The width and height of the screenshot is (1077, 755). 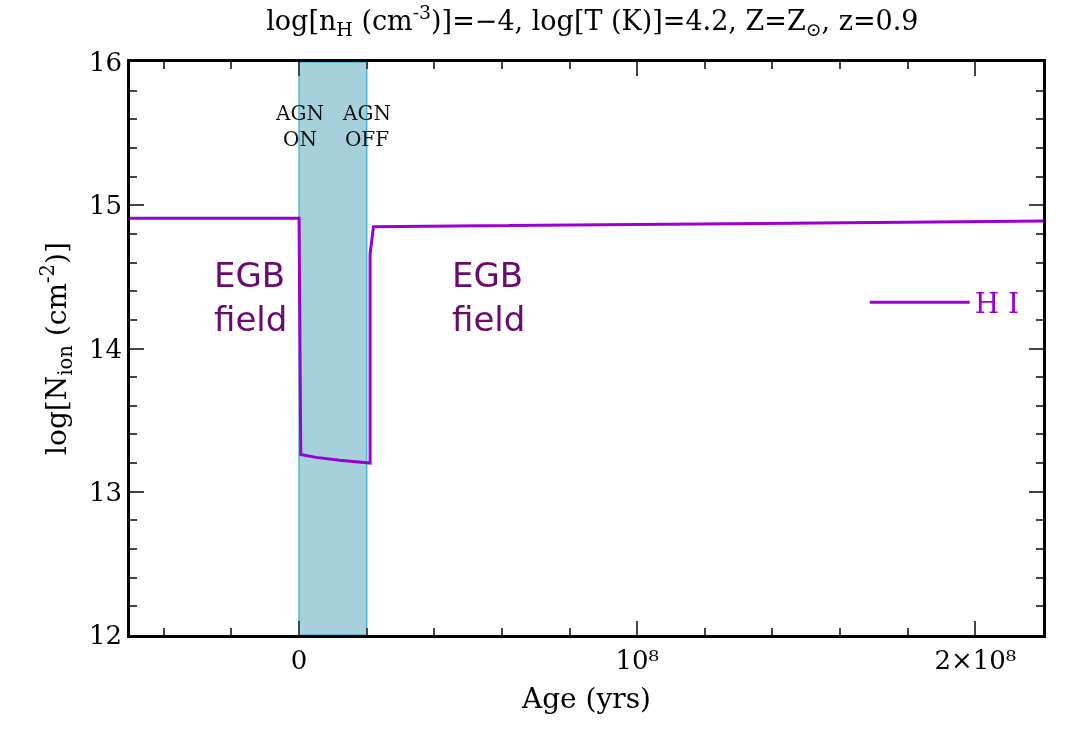 I want to click on y-tick-label: 12, so click(x=105, y=635).